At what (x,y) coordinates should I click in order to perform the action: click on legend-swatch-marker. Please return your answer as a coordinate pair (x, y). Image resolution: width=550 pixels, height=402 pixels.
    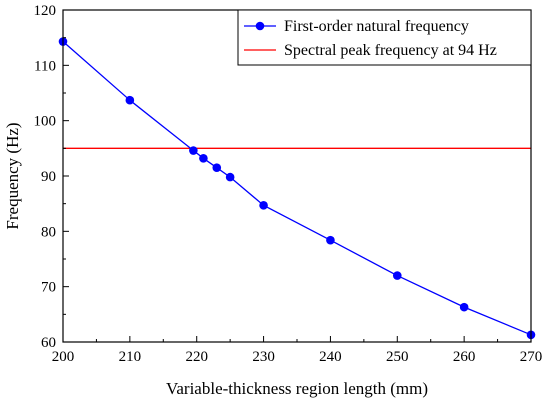
    Looking at the image, I should click on (260, 26).